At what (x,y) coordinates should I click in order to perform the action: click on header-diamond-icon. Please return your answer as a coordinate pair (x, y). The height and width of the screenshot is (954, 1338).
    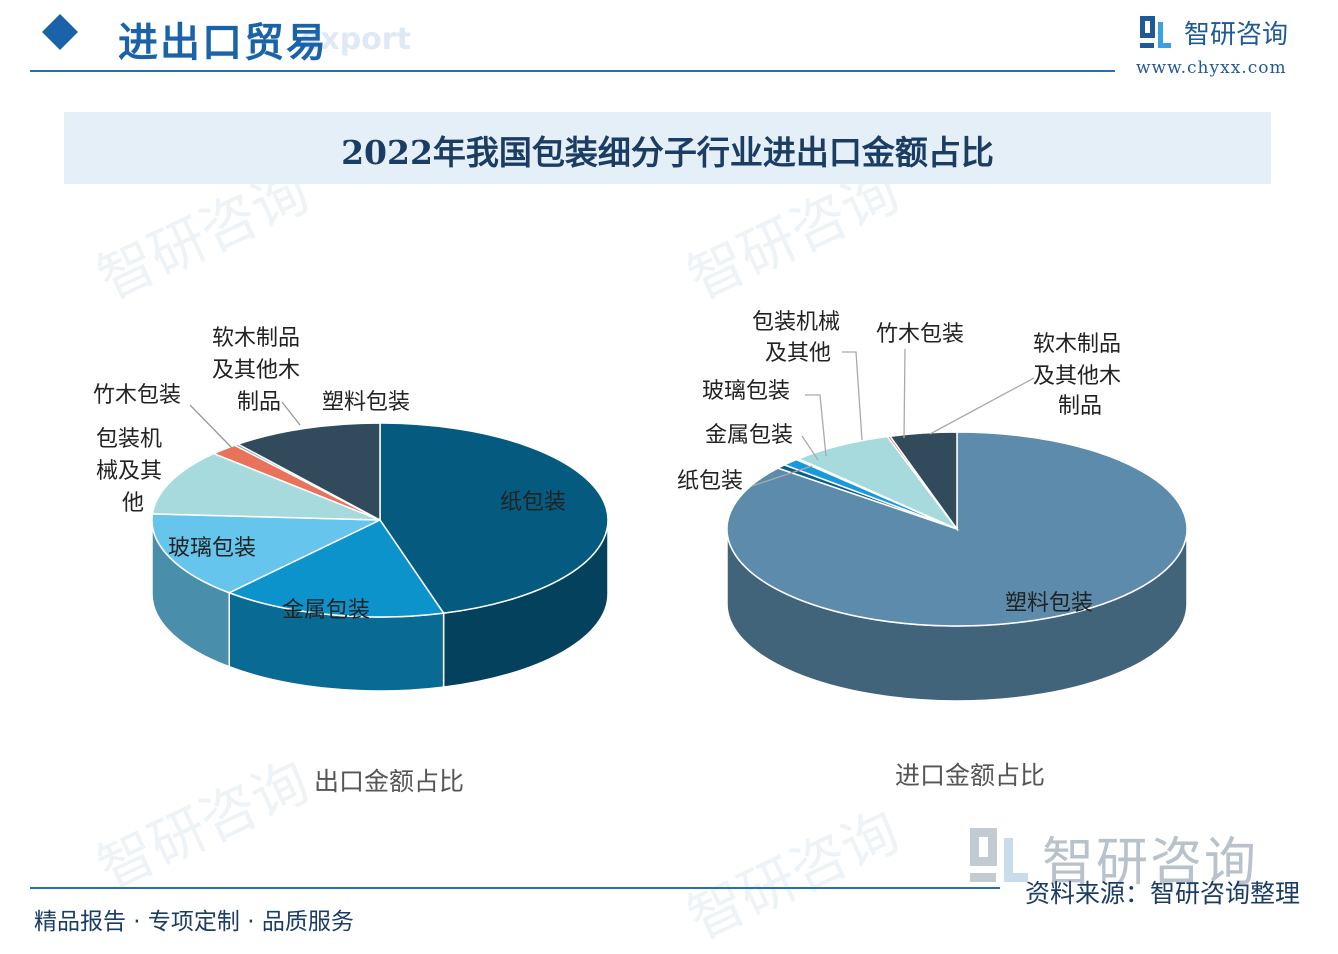
    Looking at the image, I should click on (60, 32).